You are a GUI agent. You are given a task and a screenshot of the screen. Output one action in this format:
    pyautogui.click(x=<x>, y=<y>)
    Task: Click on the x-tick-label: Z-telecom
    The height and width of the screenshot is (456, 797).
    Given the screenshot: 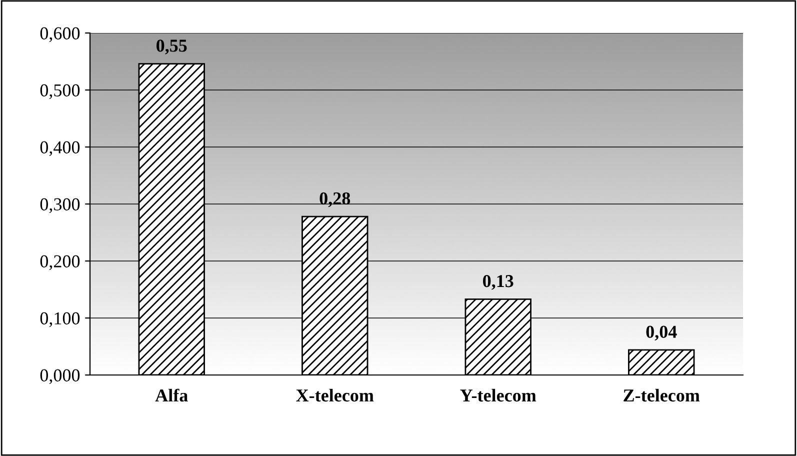 What is the action you would take?
    pyautogui.click(x=662, y=395)
    